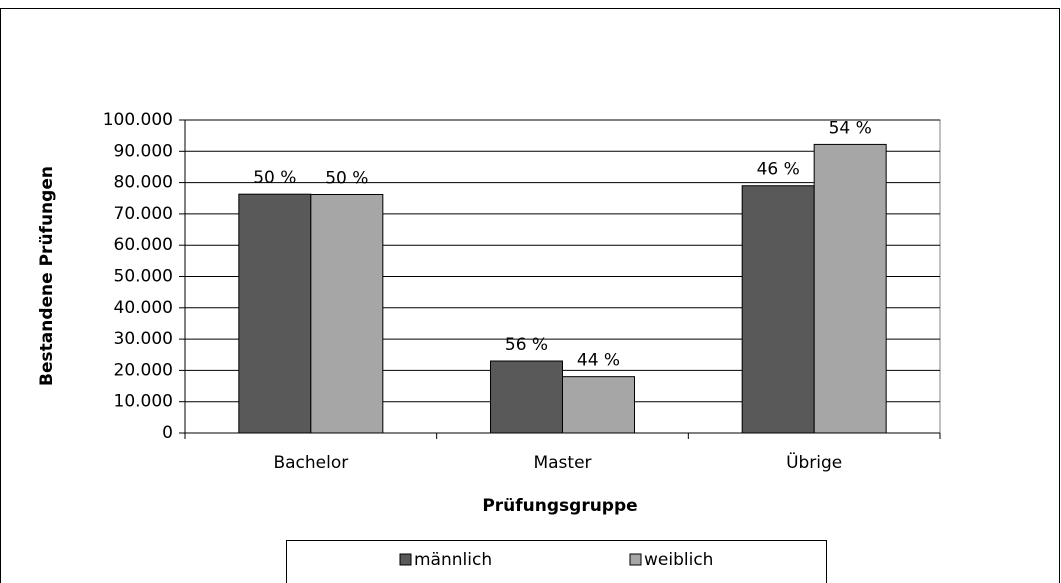 The height and width of the screenshot is (583, 1061). I want to click on x-tick-label: Master, so click(562, 463).